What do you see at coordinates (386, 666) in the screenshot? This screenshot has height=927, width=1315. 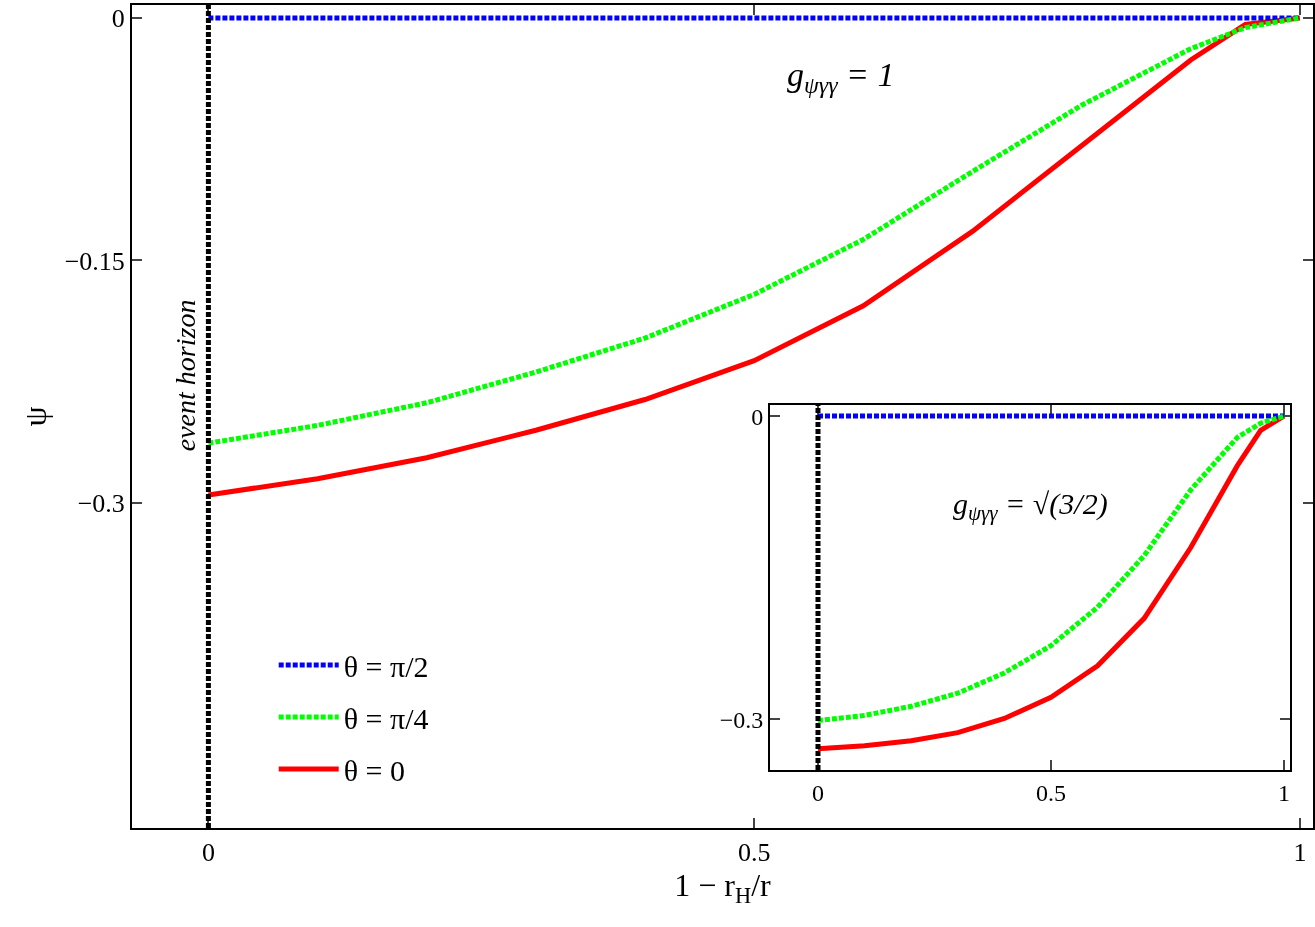 I see `legend-label: θ = π/2` at bounding box center [386, 666].